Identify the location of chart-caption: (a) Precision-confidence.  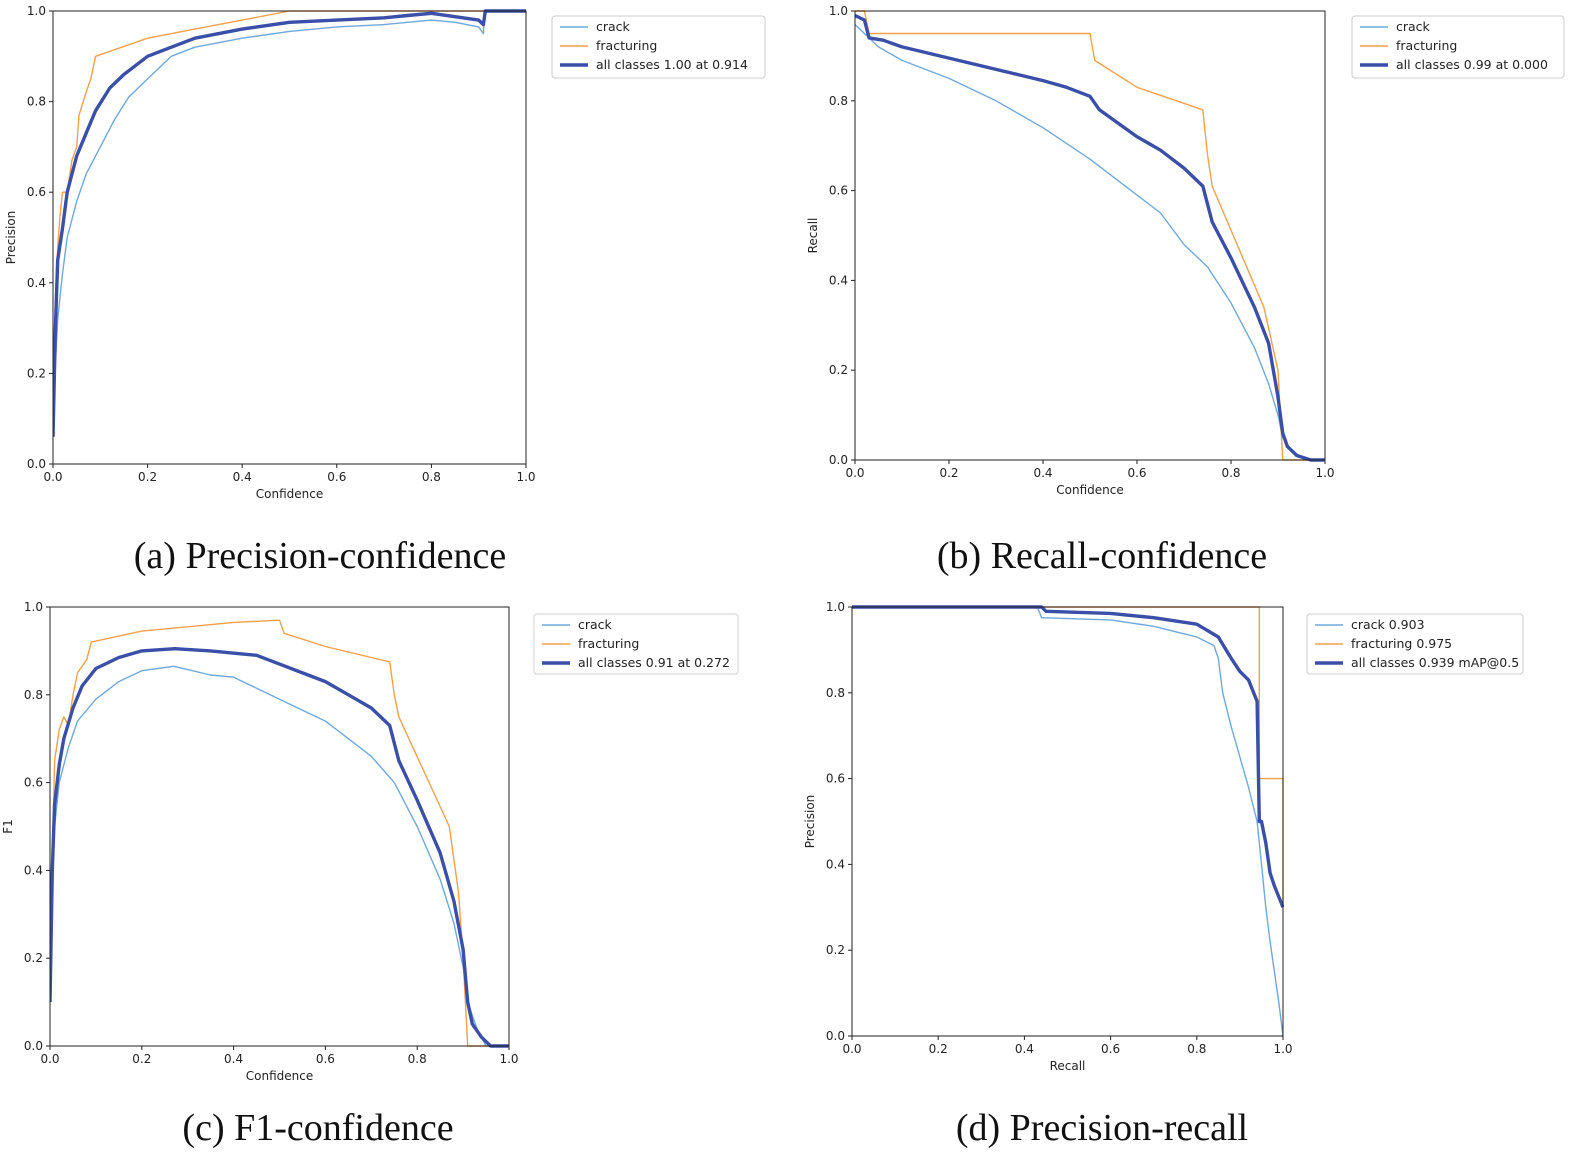
(320, 556).